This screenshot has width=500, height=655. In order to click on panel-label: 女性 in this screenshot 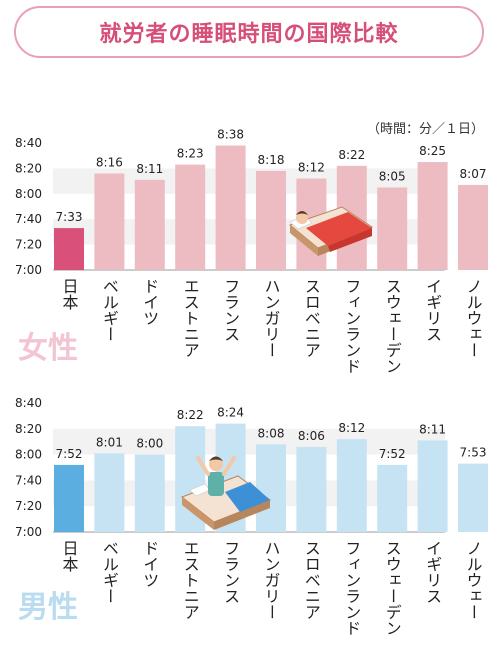, I will do `click(48, 348)`.